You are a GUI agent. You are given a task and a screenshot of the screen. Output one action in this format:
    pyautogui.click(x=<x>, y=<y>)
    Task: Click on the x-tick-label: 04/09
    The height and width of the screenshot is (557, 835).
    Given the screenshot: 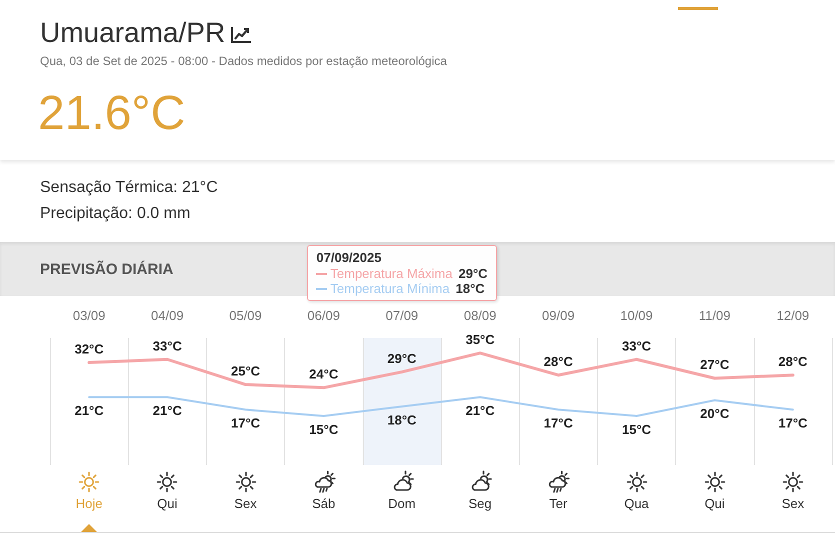 What is the action you would take?
    pyautogui.click(x=167, y=315)
    